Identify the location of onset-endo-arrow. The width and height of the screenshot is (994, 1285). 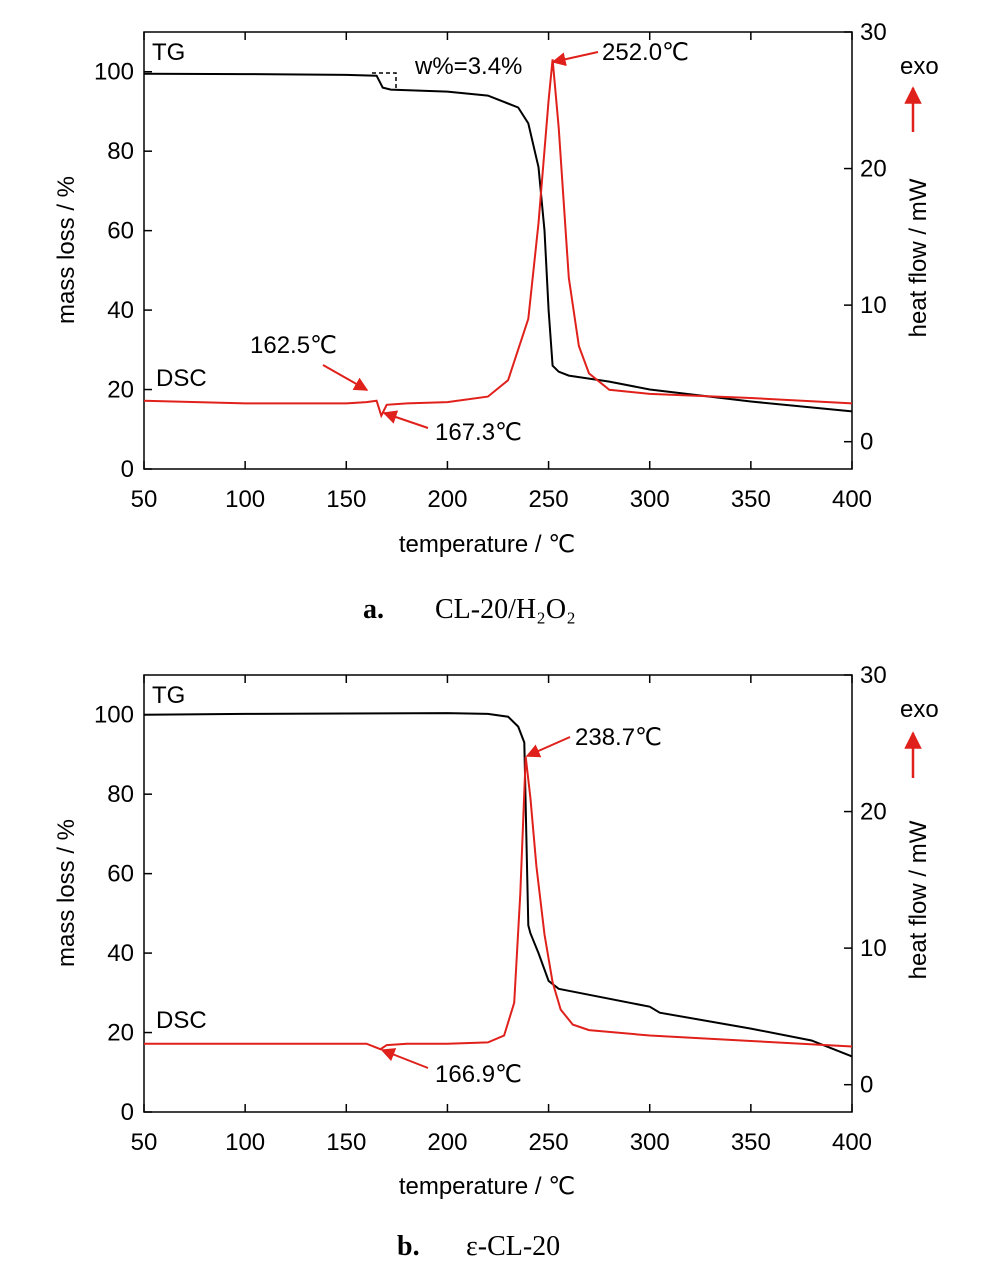
(345, 377).